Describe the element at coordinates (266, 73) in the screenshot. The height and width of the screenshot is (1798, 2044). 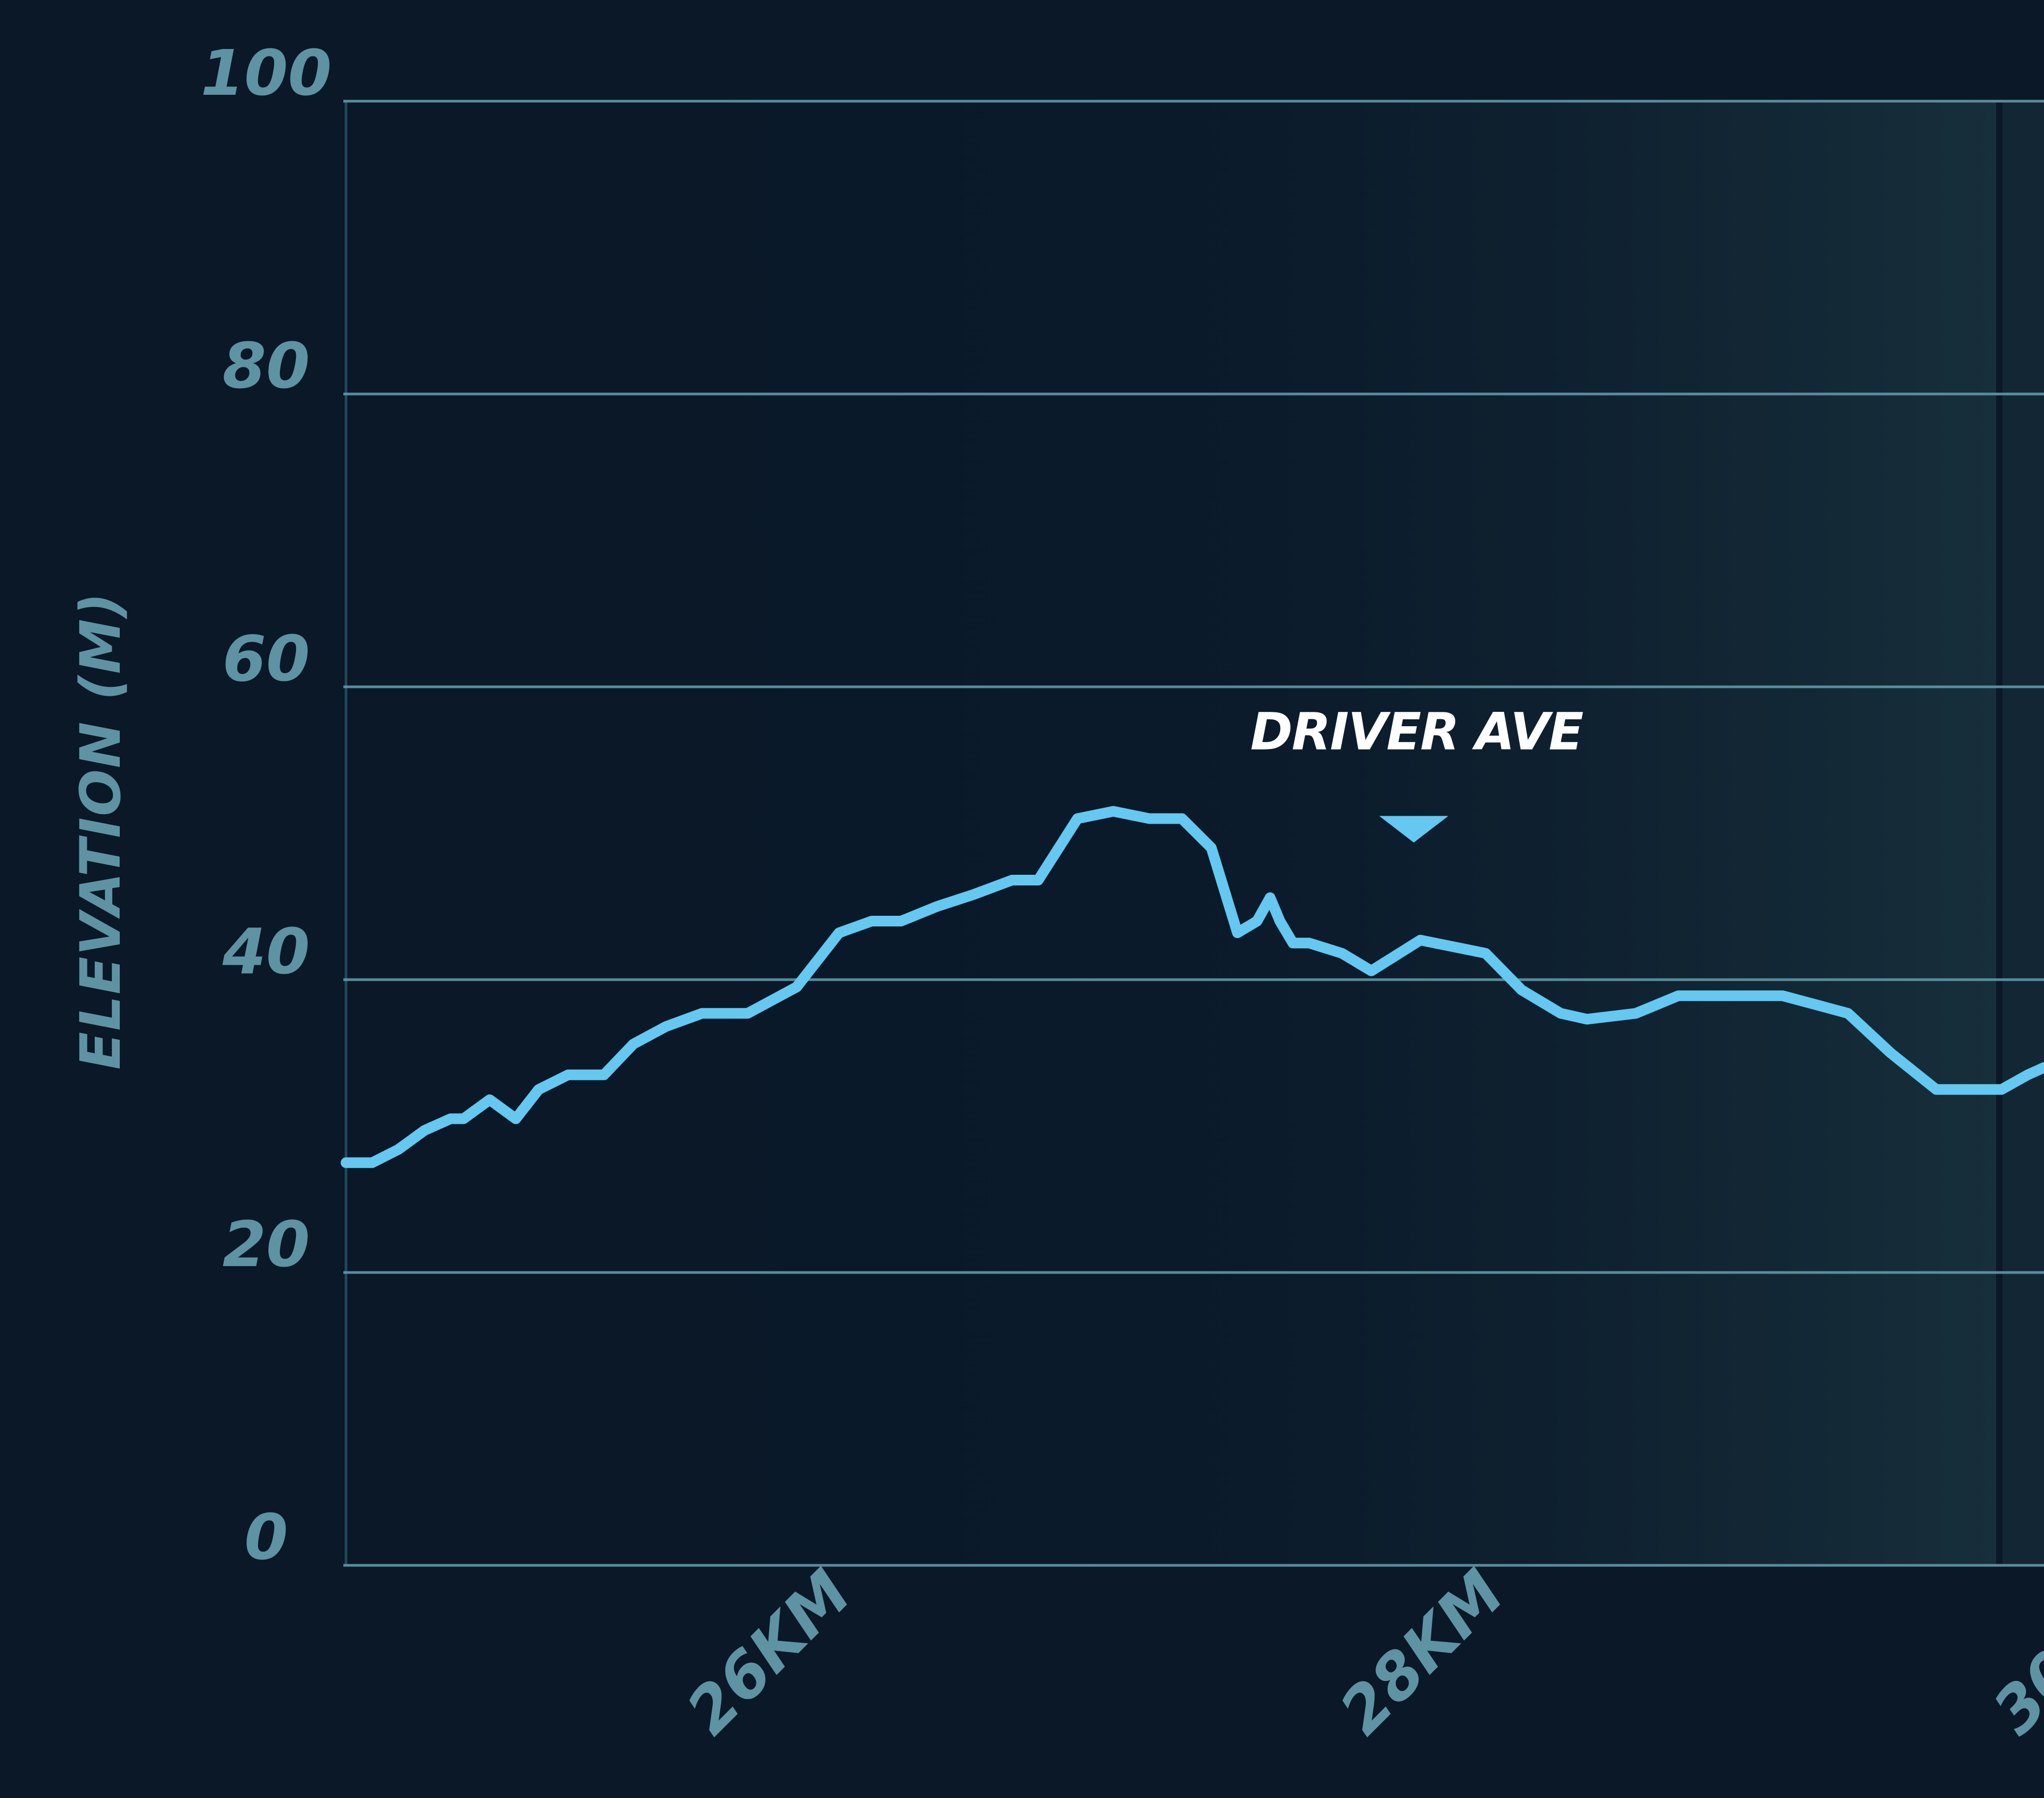
I see `y-tick-label: 100` at that location.